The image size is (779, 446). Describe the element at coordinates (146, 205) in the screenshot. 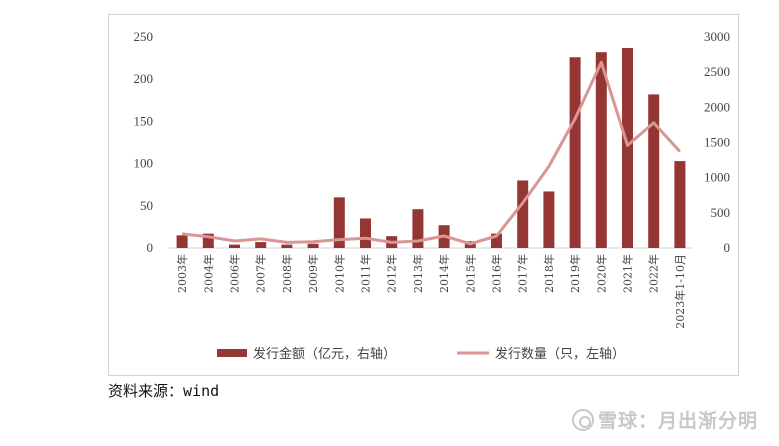

I see `left-tick-label: 50` at that location.